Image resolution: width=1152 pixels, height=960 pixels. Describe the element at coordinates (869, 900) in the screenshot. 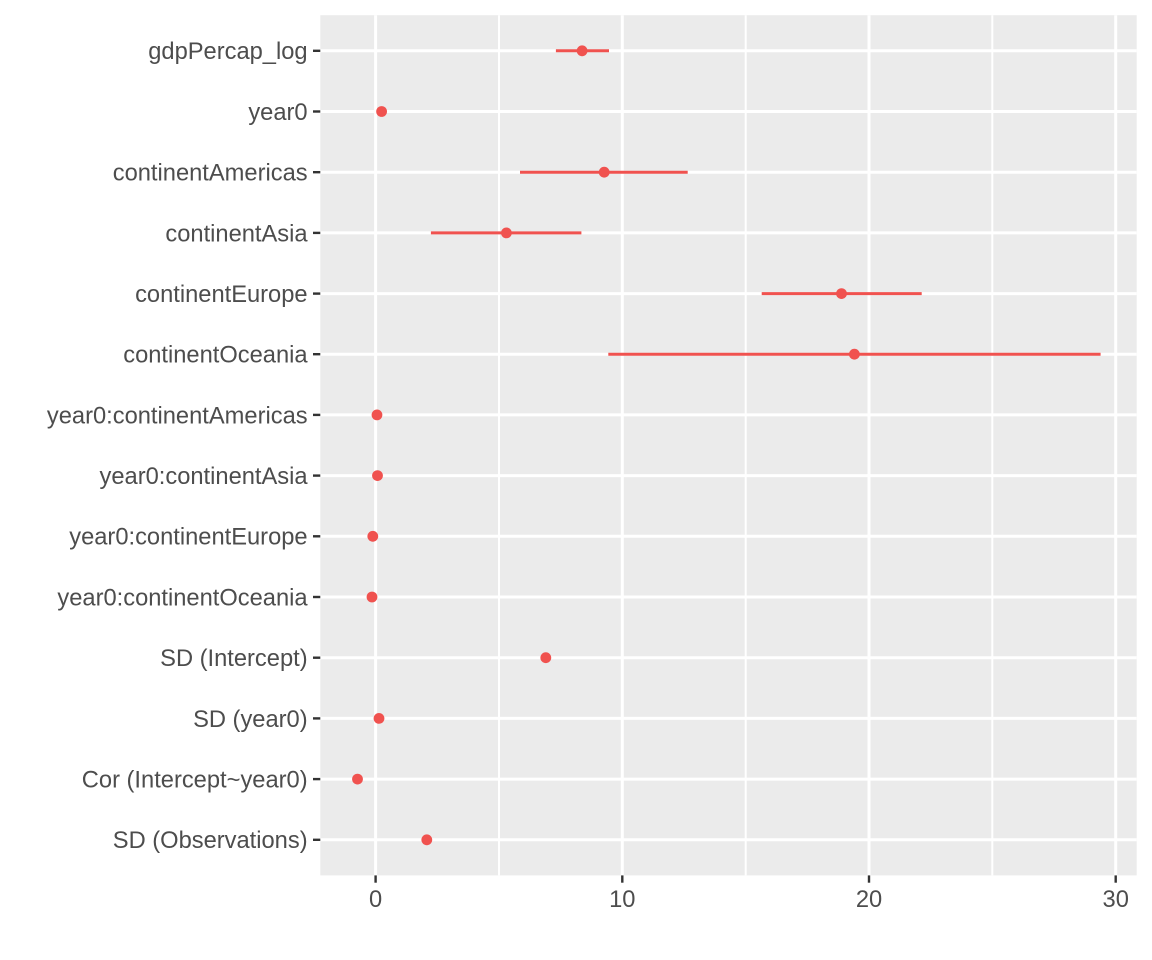

I see `svg-text: 20` at that location.